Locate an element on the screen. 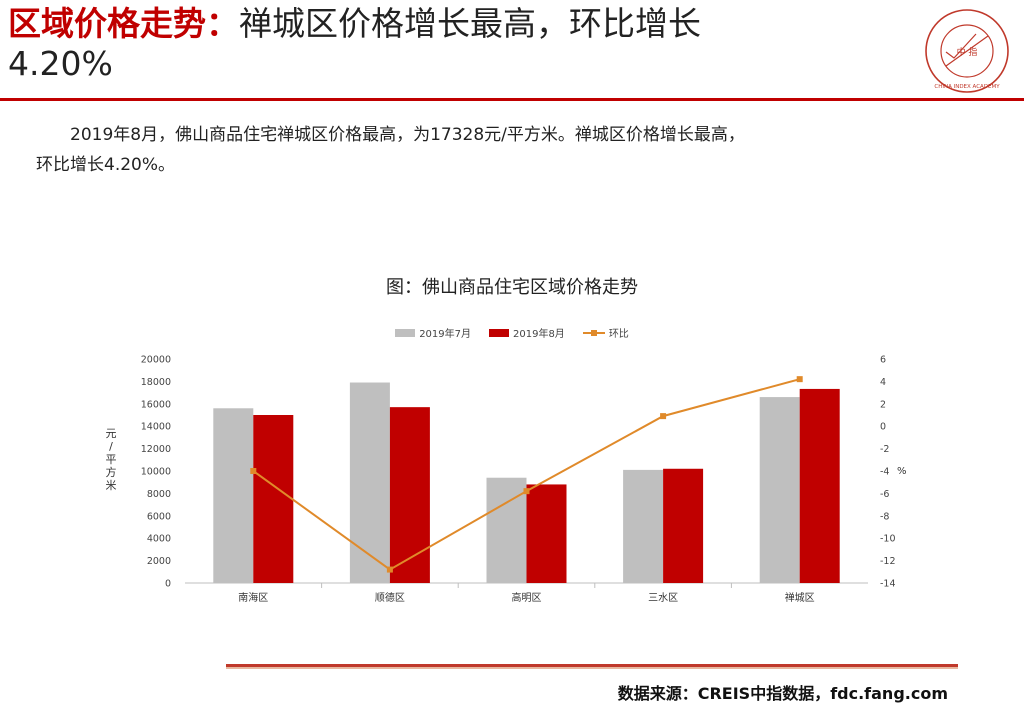  y-tick-label-5: 10000 is located at coordinates (156, 472).